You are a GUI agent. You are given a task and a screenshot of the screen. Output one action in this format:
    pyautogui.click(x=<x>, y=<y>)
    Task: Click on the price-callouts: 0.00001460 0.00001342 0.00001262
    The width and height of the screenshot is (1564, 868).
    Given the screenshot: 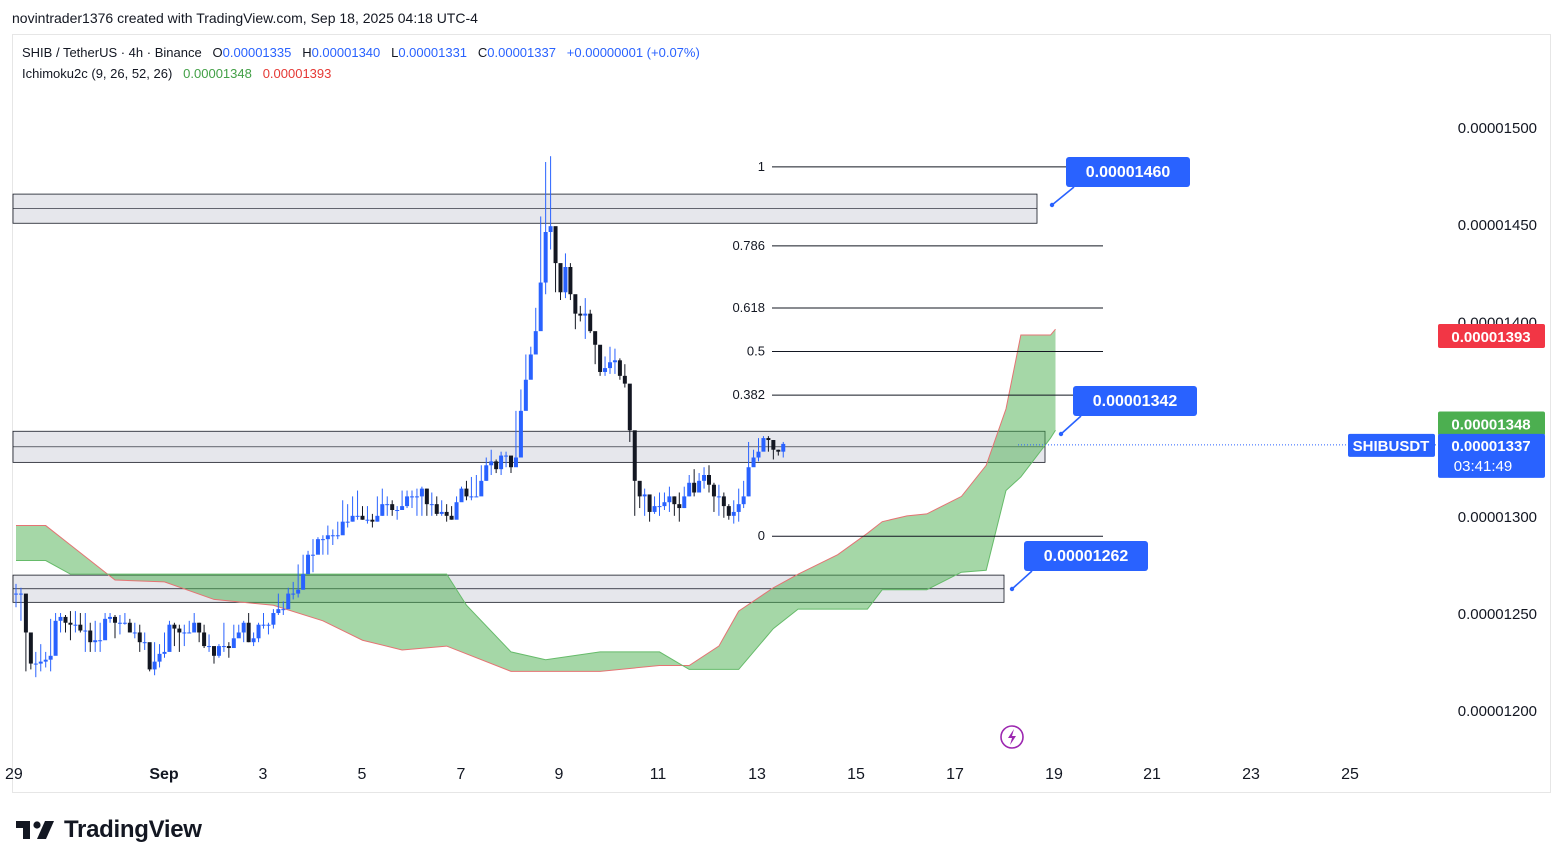 What is the action you would take?
    pyautogui.click(x=1103, y=374)
    